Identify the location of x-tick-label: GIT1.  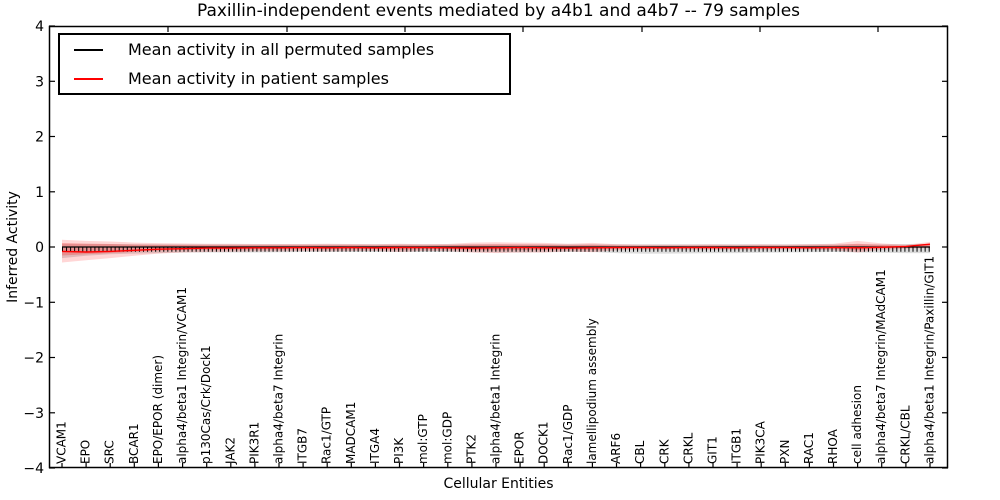
(713, 450).